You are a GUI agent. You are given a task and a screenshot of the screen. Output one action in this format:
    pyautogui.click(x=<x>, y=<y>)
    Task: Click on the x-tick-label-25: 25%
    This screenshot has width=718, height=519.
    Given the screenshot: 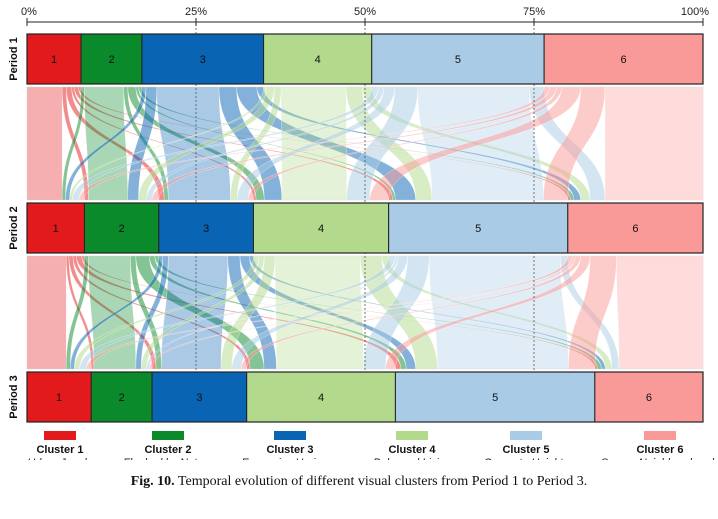 What is the action you would take?
    pyautogui.click(x=196, y=12)
    